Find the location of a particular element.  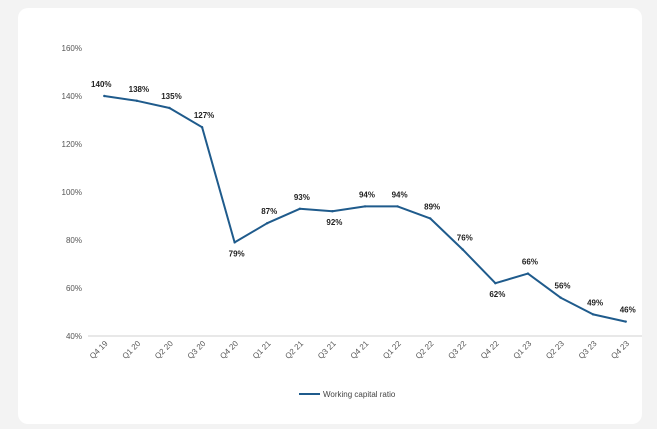

x-tick-label: Q1 20 is located at coordinates (132, 350).